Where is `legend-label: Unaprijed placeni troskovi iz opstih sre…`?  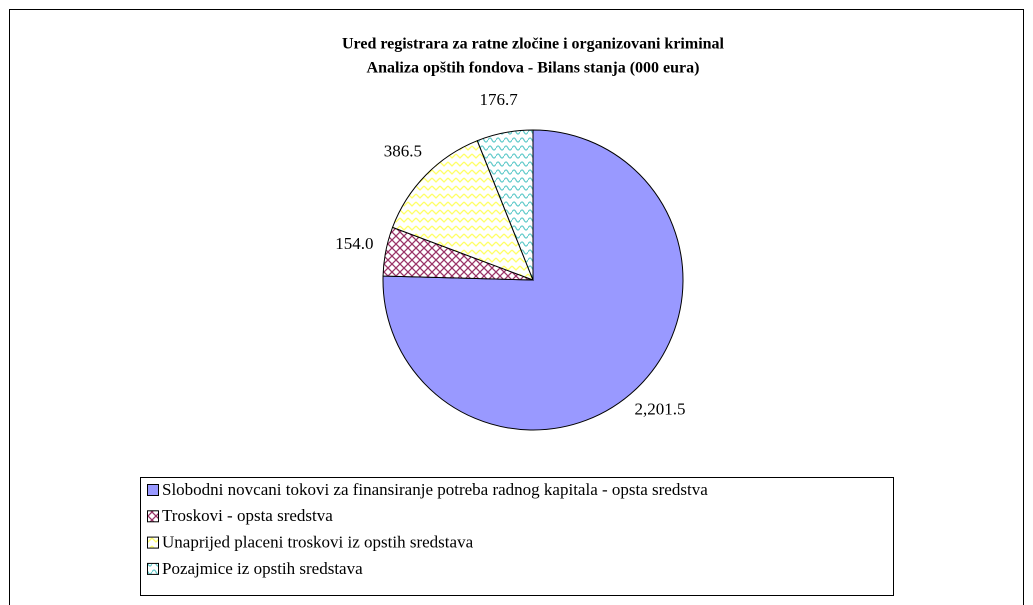 legend-label: Unaprijed placeni troskovi iz opstih sre… is located at coordinates (318, 542).